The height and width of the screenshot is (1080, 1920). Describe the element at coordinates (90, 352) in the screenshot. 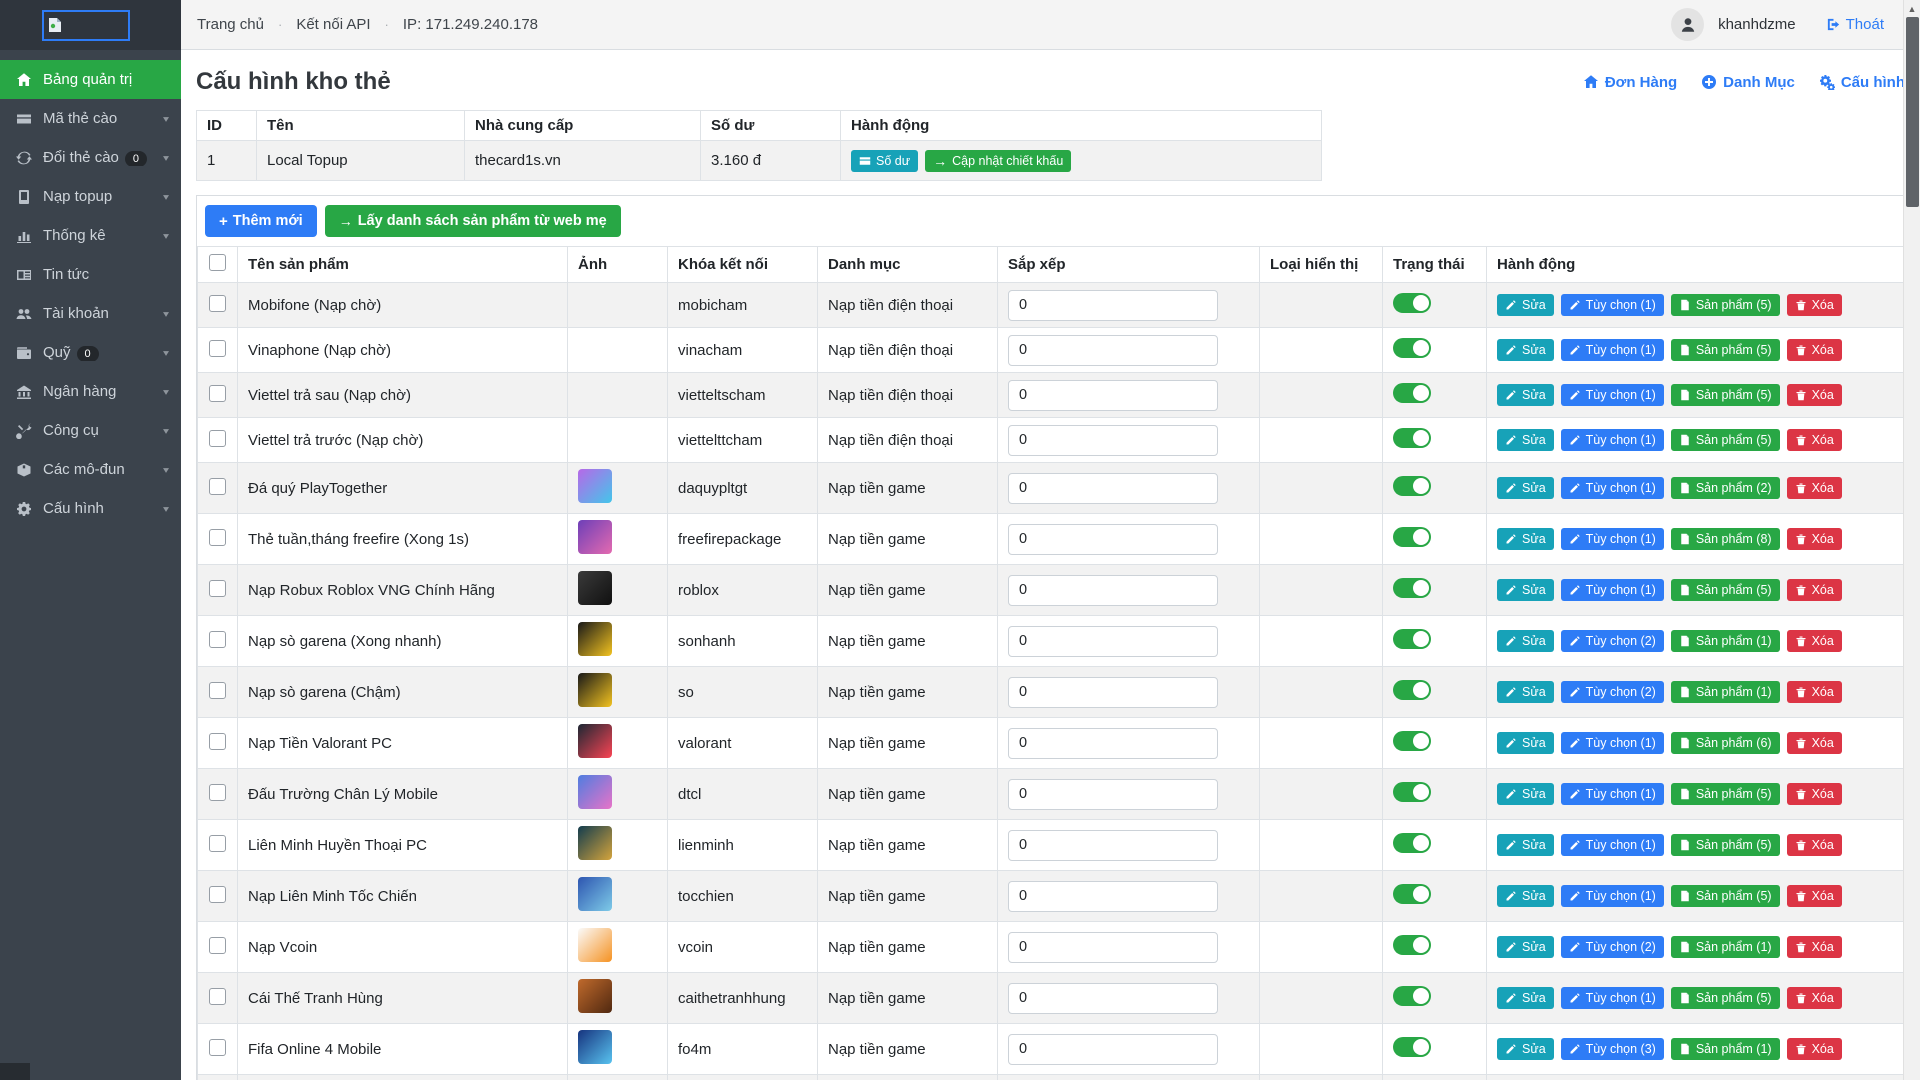

I see `sidebar-item-quy: Quỹ 0 ▾` at that location.